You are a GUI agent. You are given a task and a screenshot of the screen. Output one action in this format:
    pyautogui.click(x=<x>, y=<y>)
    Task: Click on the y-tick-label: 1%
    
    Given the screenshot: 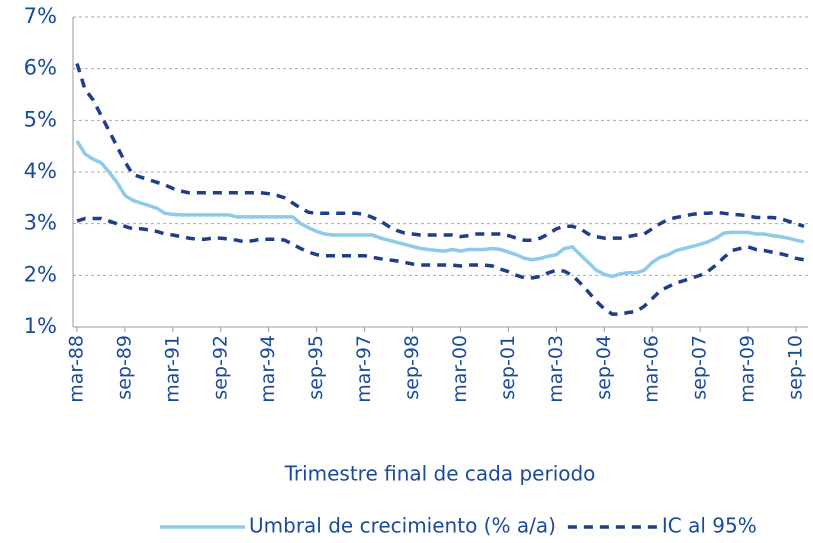 What is the action you would take?
    pyautogui.click(x=40, y=326)
    